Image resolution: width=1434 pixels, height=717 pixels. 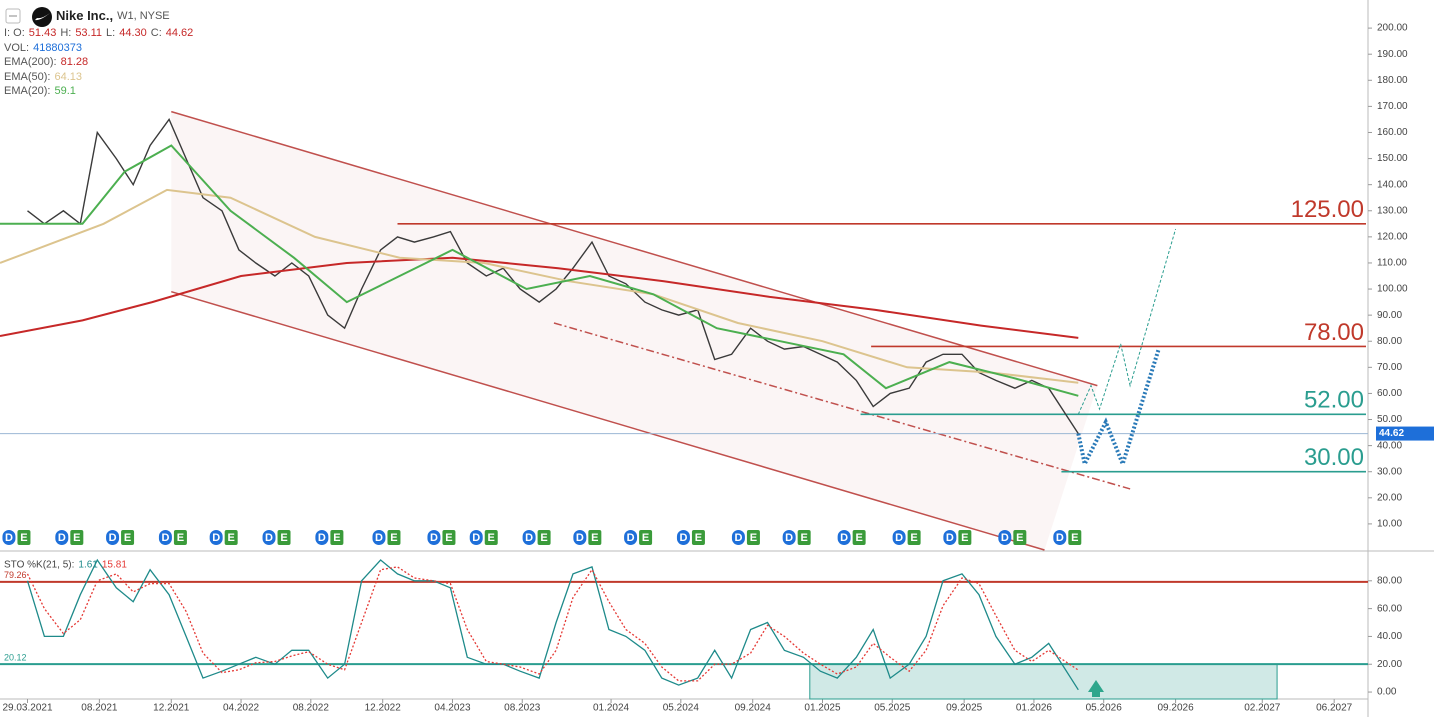 What do you see at coordinates (1176, 708) in the screenshot?
I see `x-tick-label: 09.2026` at bounding box center [1176, 708].